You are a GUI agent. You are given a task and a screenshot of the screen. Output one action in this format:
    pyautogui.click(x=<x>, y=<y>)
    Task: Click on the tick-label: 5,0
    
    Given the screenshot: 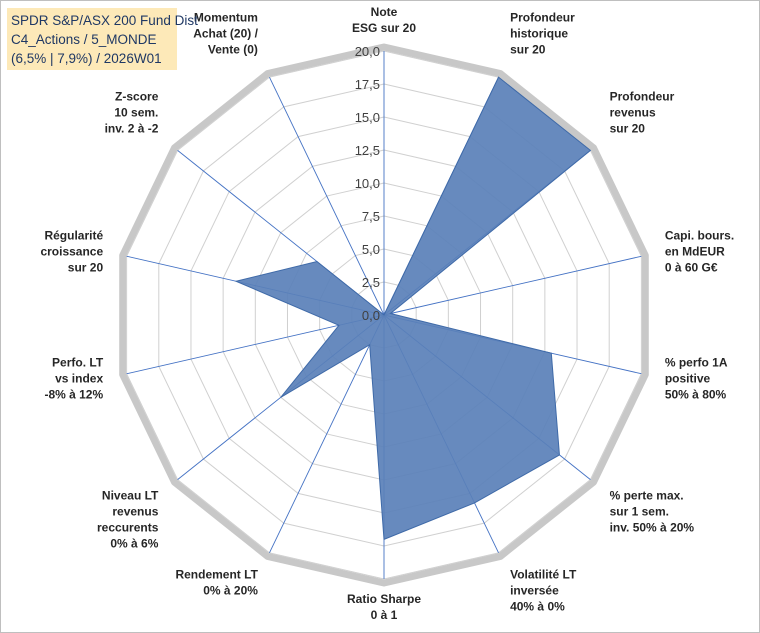 What is the action you would take?
    pyautogui.click(x=371, y=249)
    